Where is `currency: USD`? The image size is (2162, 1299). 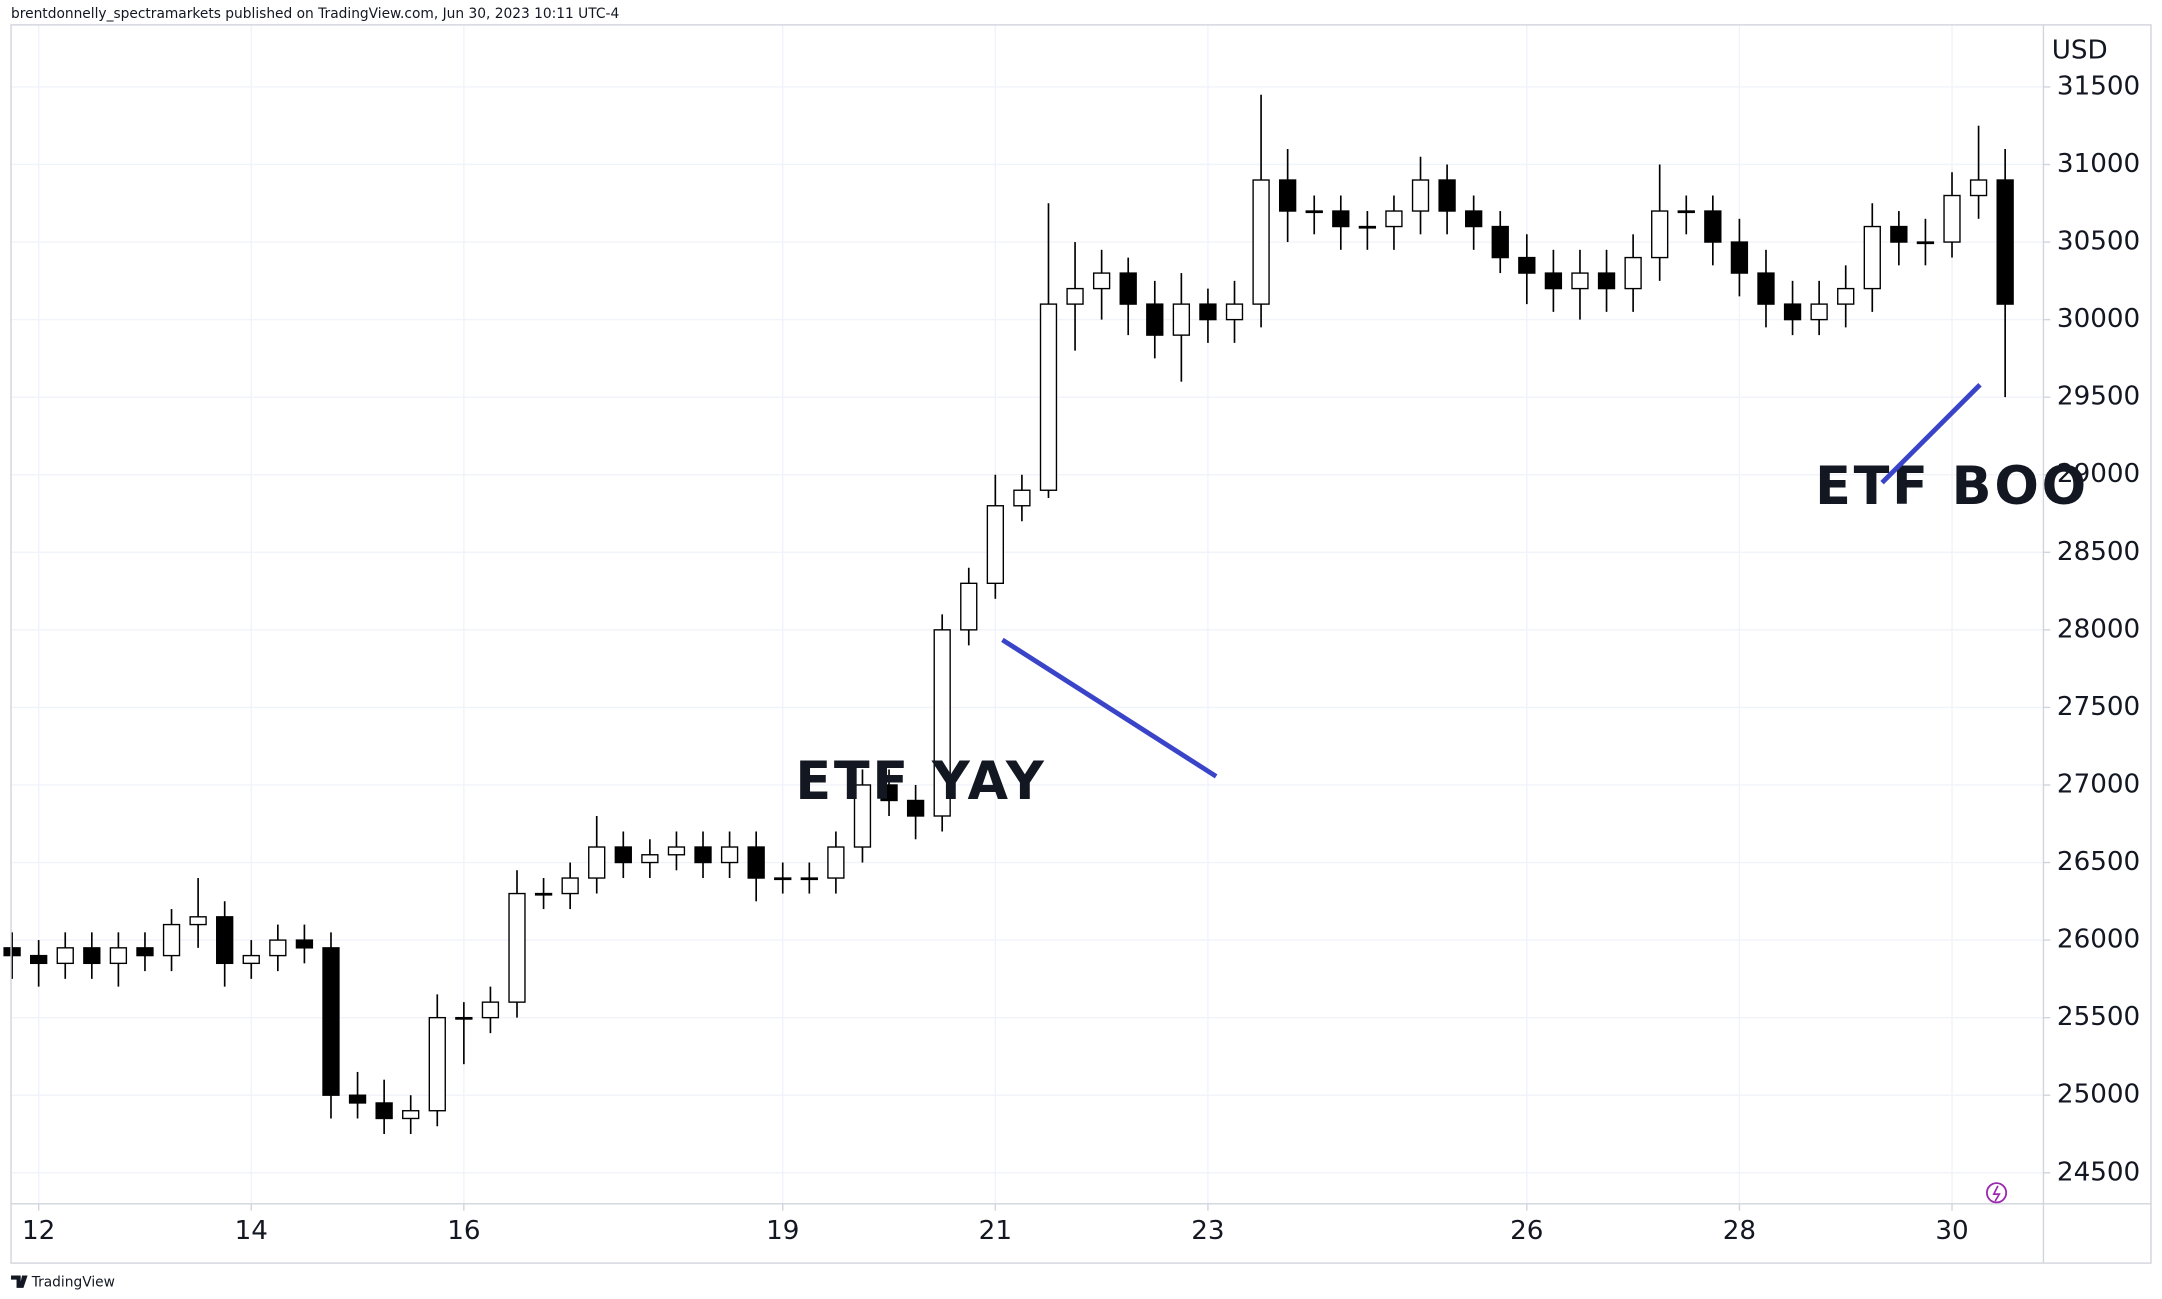 currency: USD is located at coordinates (2080, 51).